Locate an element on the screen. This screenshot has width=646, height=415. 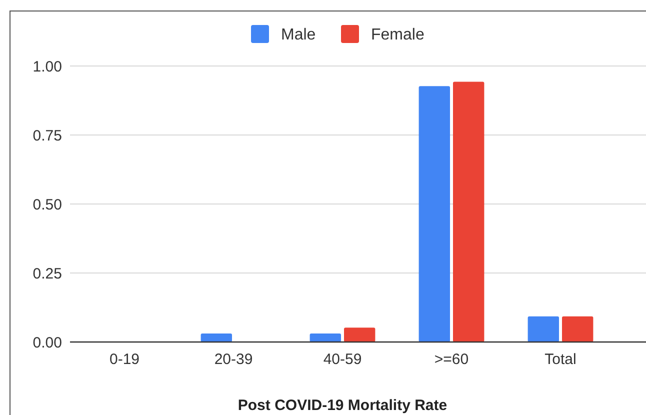
x-tick-label: 0-19 is located at coordinates (124, 359).